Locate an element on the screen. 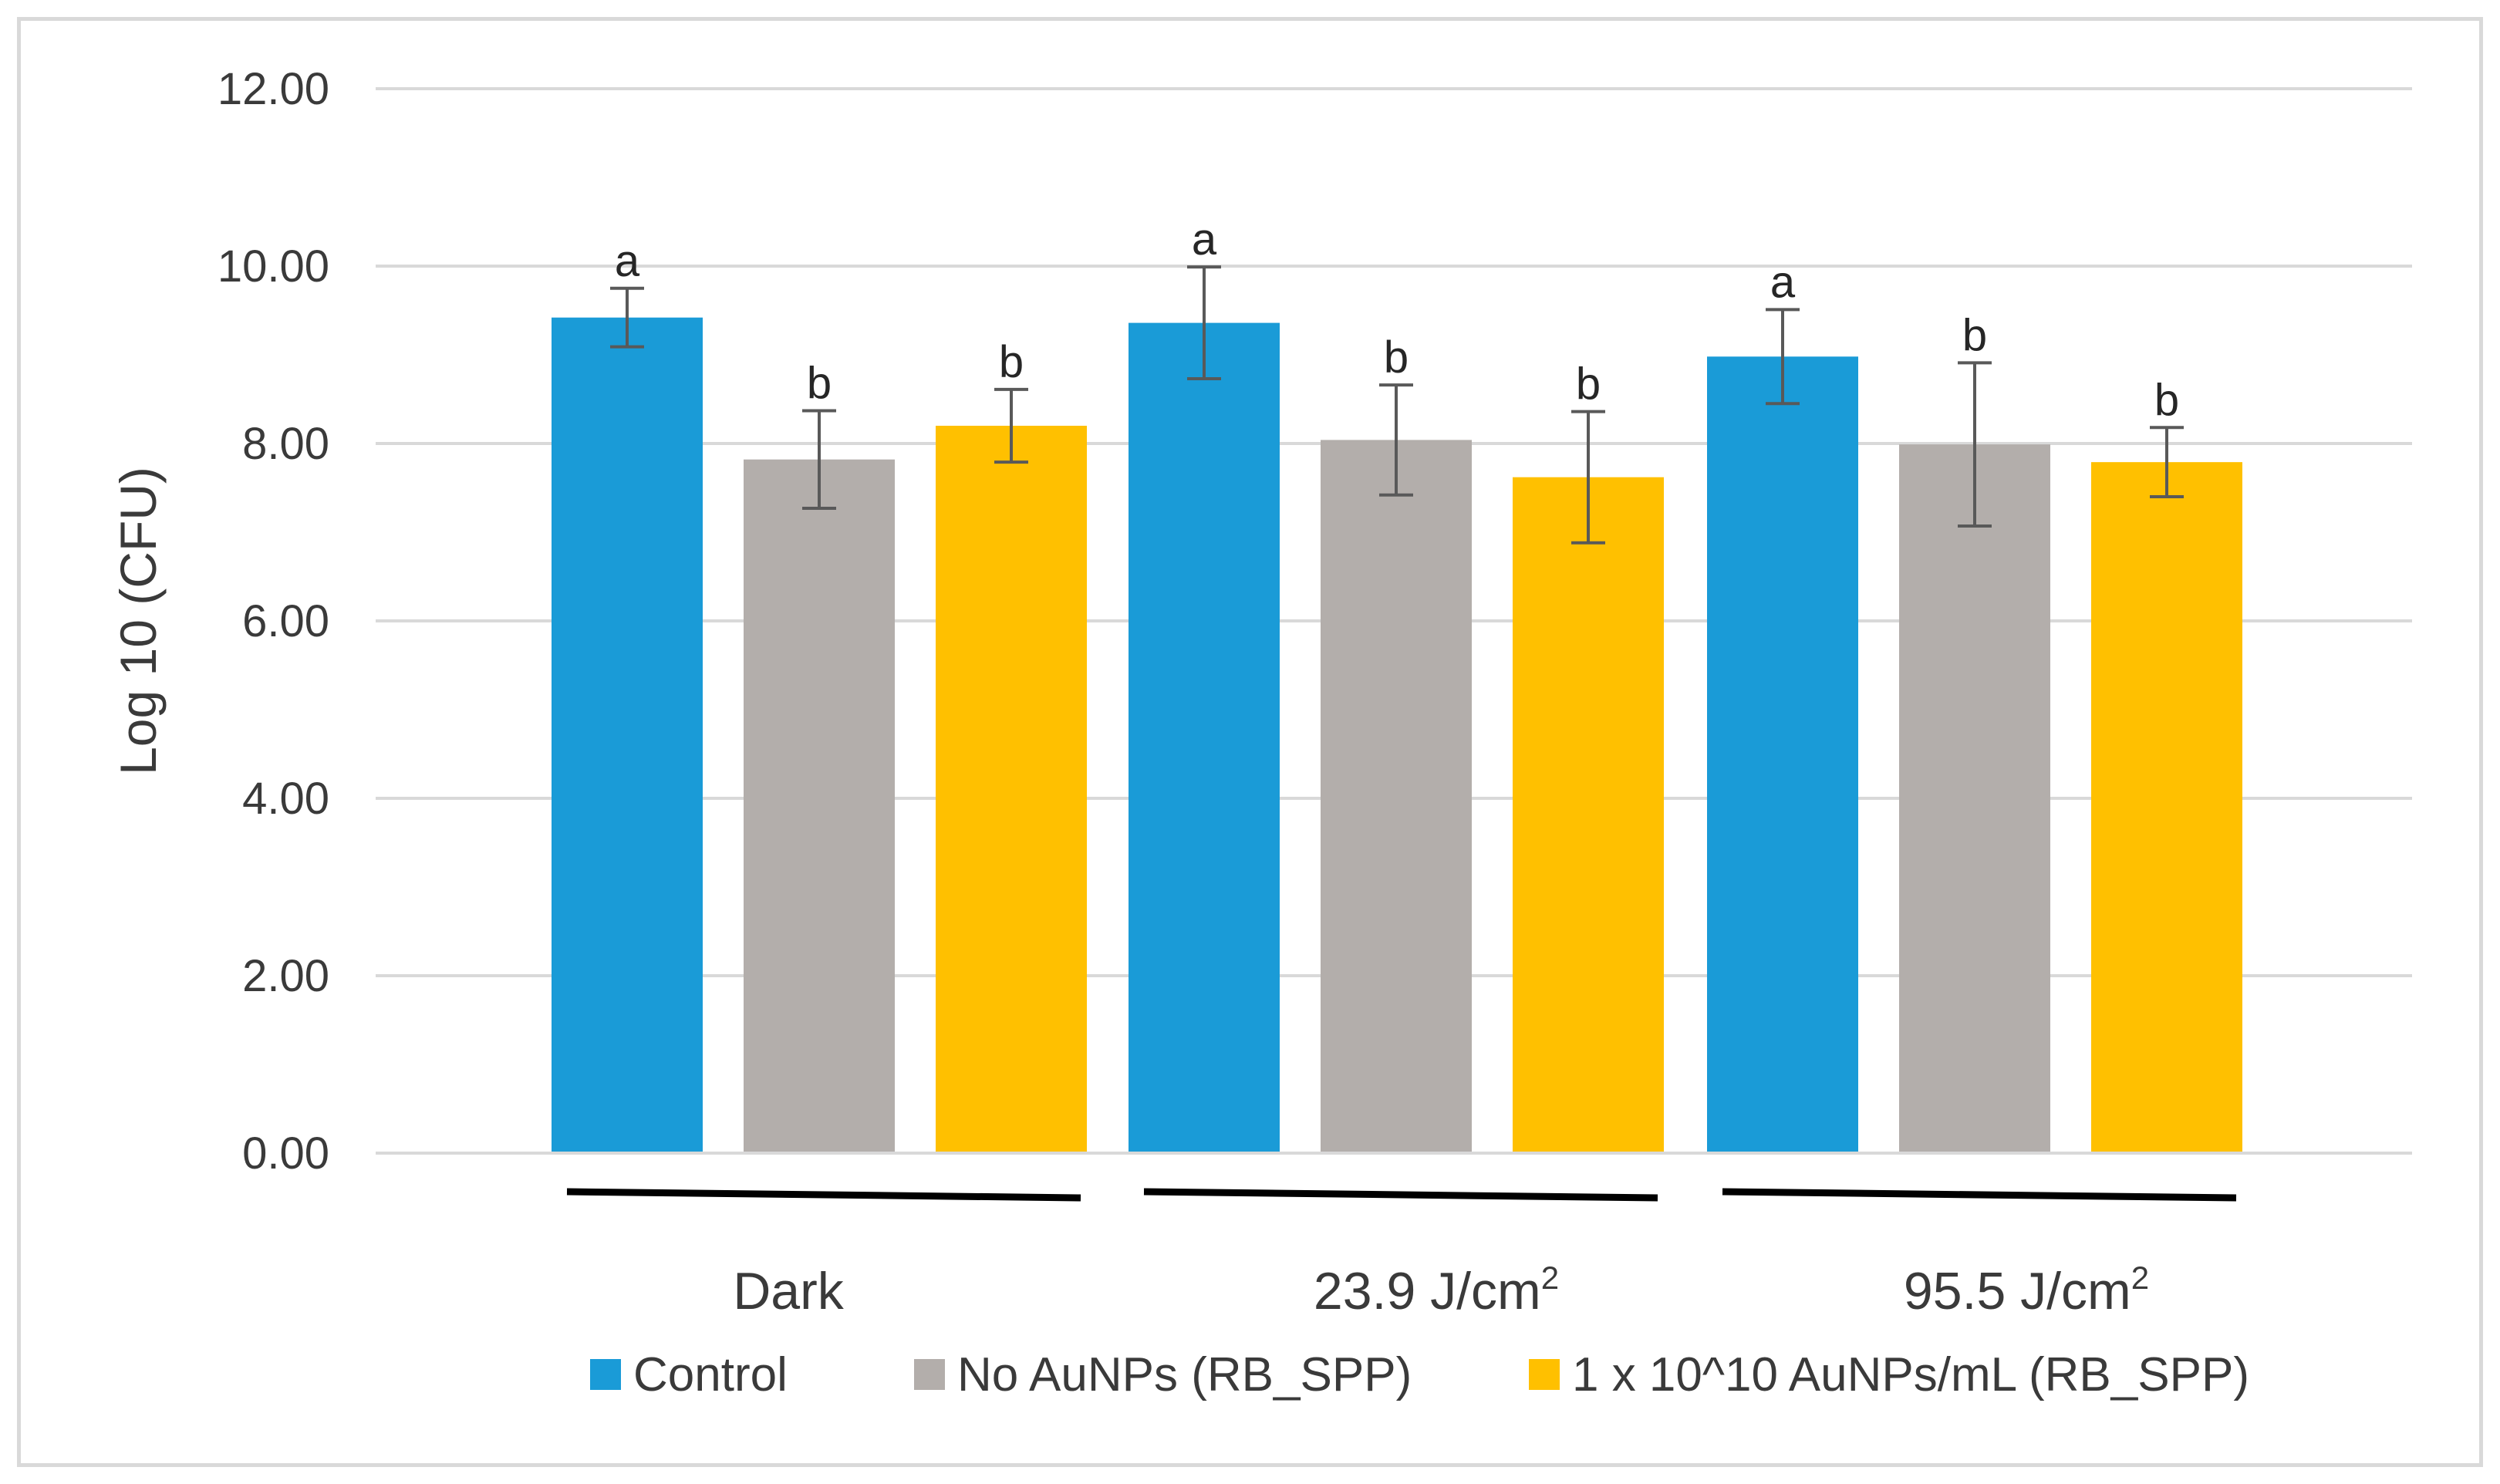 This screenshot has width=2500, height=1484. legend-label: Control is located at coordinates (710, 1374).